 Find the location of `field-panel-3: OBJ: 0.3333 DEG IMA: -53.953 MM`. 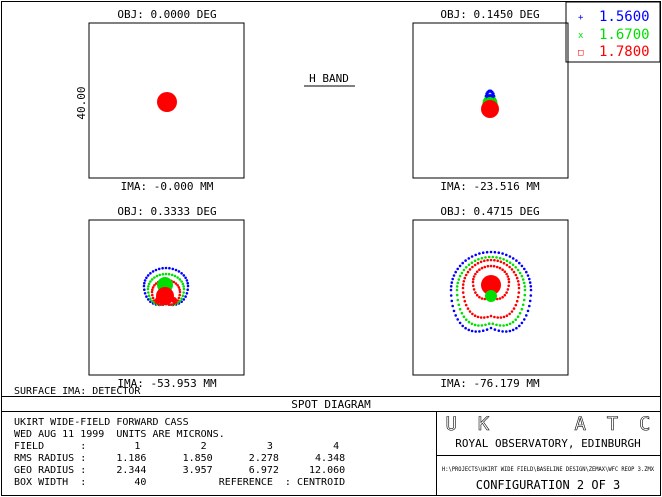

field-panel-3: OBJ: 0.3333 DEG IMA: -53.953 MM is located at coordinates (166, 297).